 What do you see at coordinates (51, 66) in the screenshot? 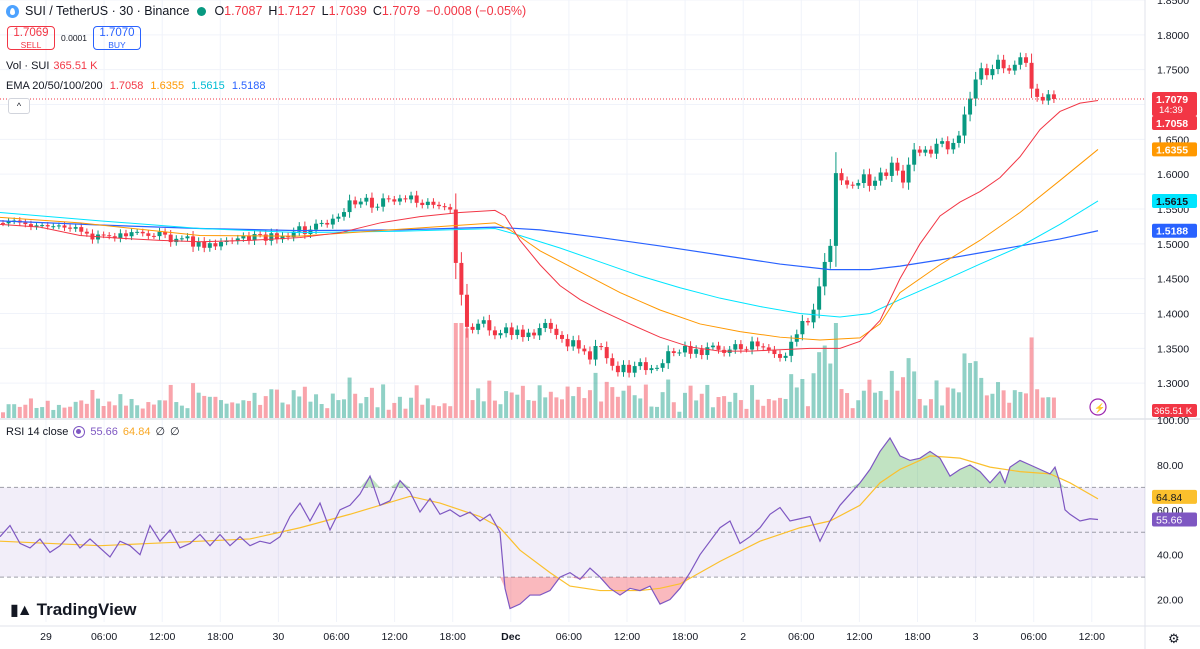
I see `volume-legend: Vol · SUI 365.51 K` at bounding box center [51, 66].